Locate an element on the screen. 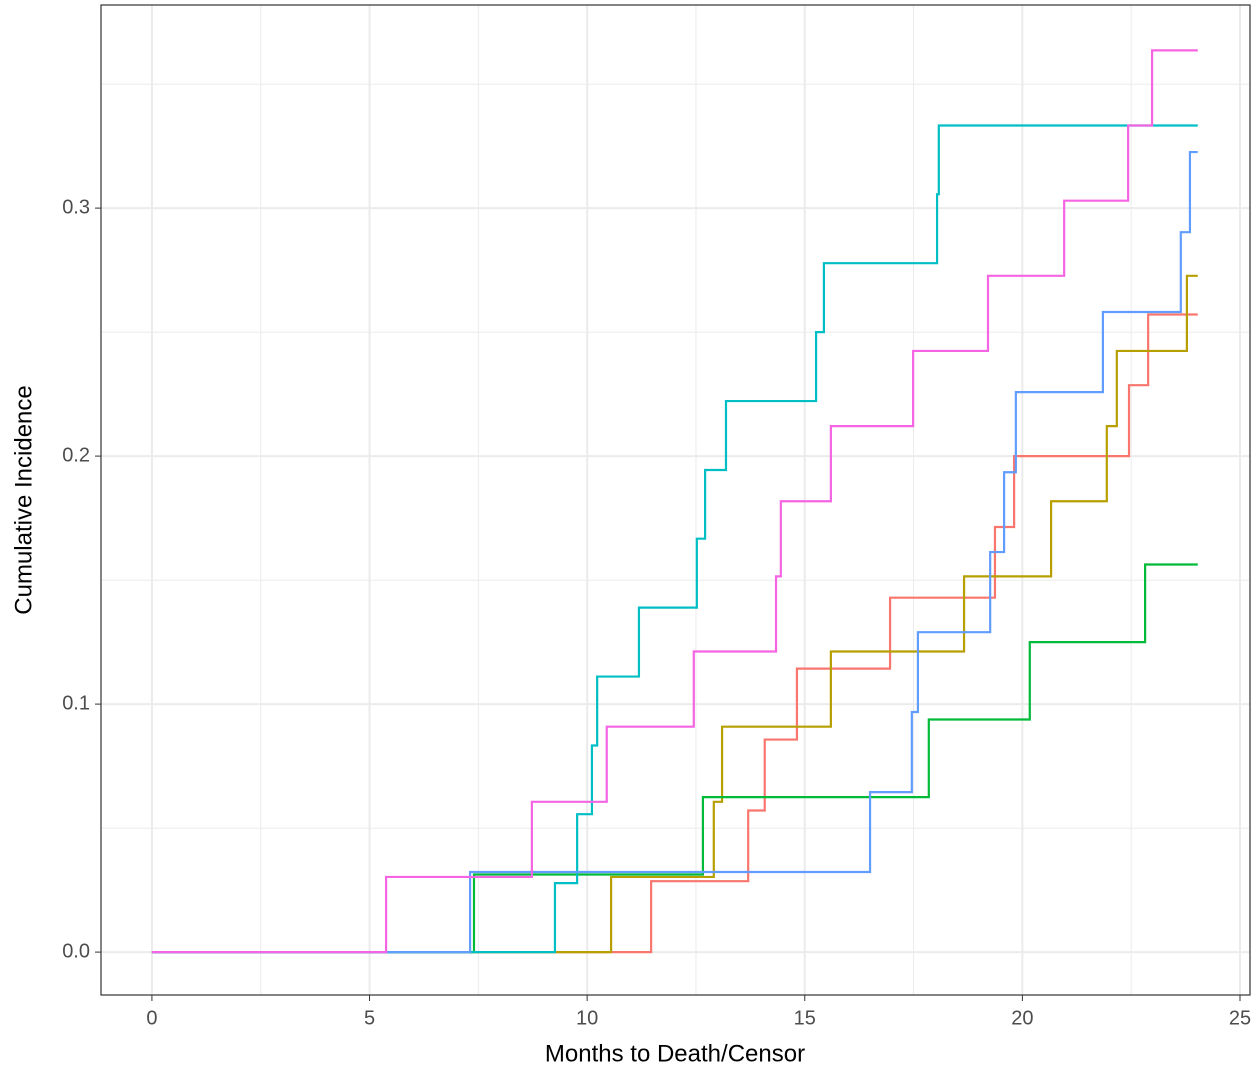 The image size is (1258, 1071). y-tick-label: 0.3 is located at coordinates (76, 207).